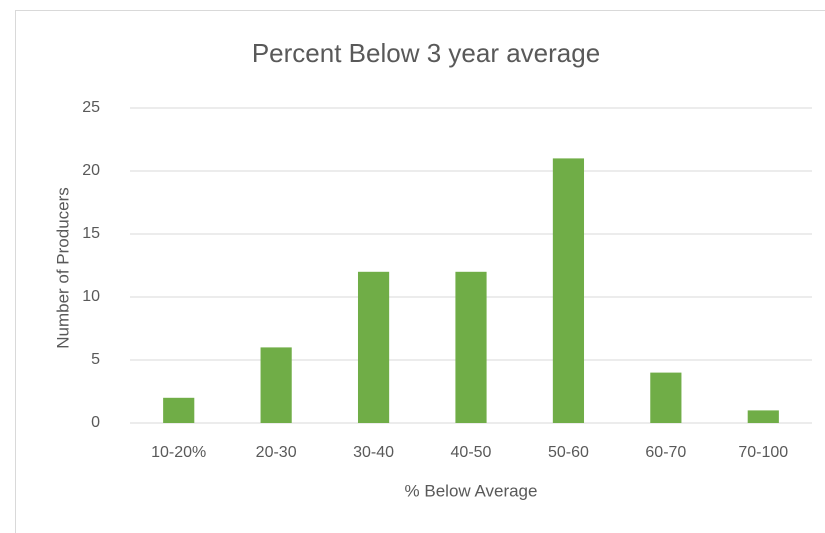  I want to click on x-axis-label: % Below Average, so click(471, 490).